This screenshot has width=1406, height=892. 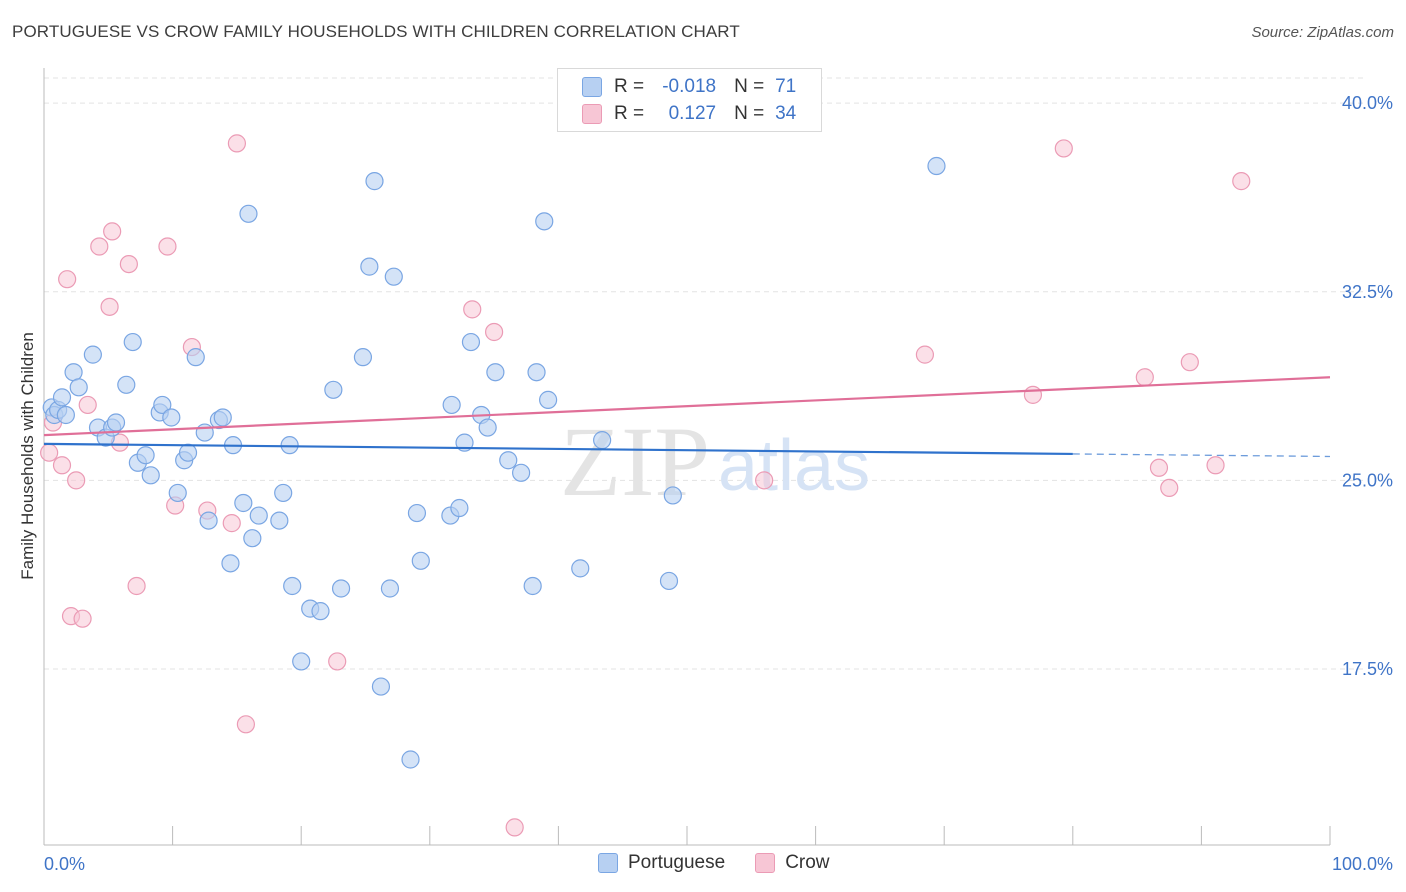 What do you see at coordinates (786, 113) in the screenshot?
I see `n-value-crow: 34` at bounding box center [786, 113].